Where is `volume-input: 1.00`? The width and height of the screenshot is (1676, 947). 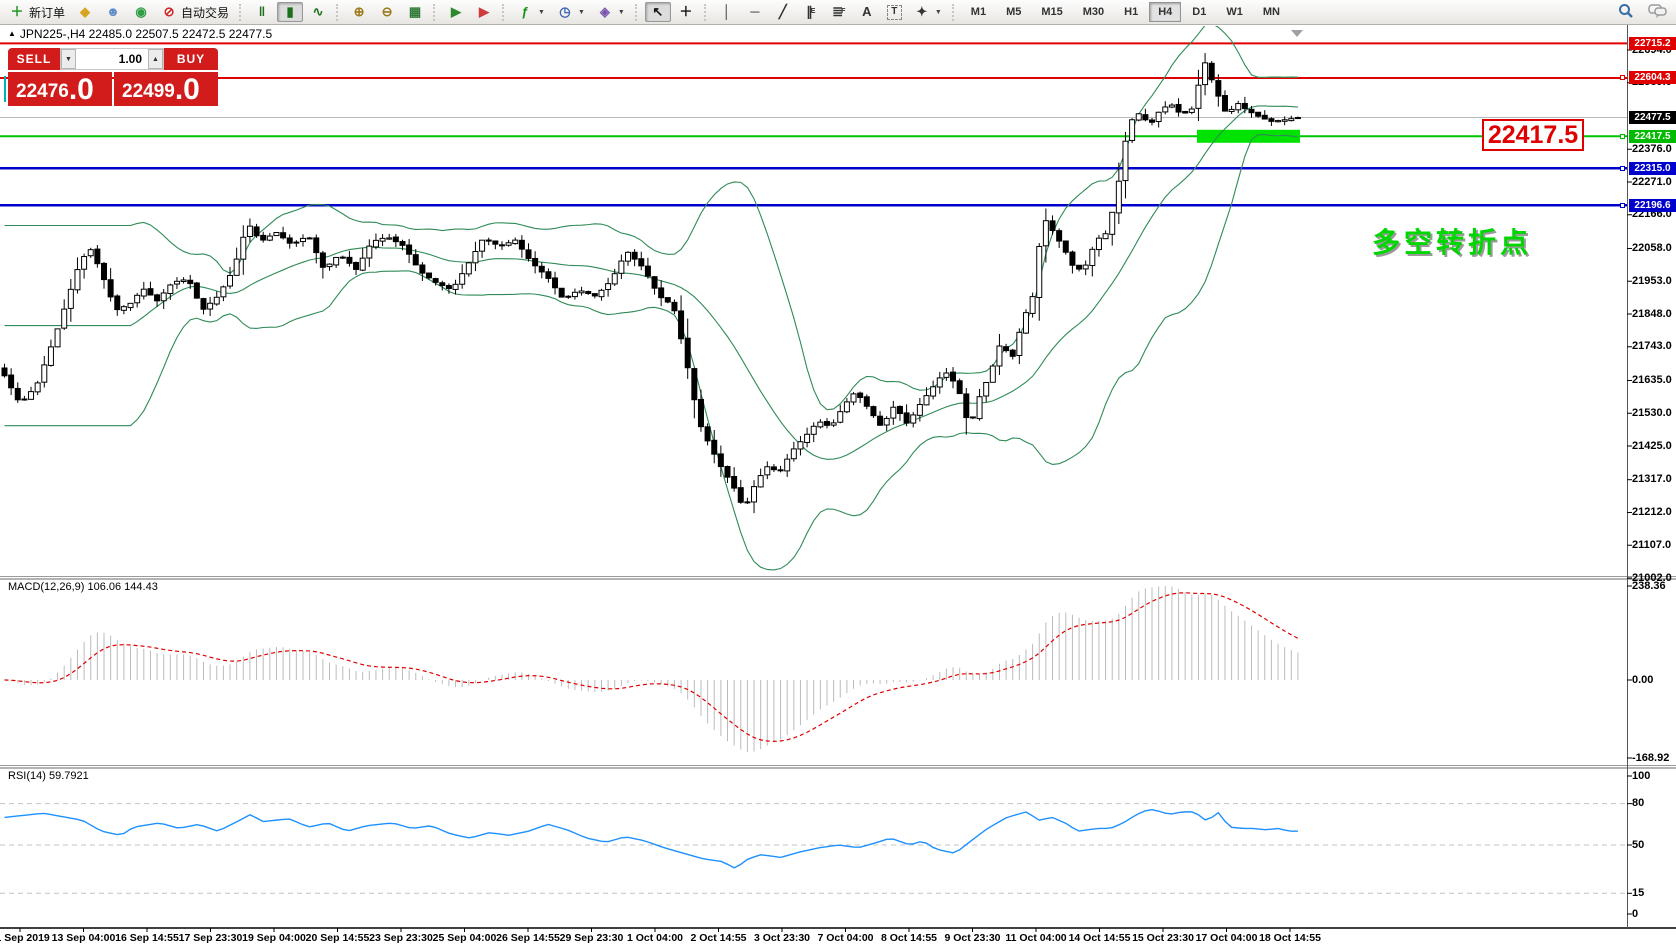 volume-input: 1.00 is located at coordinates (130, 59).